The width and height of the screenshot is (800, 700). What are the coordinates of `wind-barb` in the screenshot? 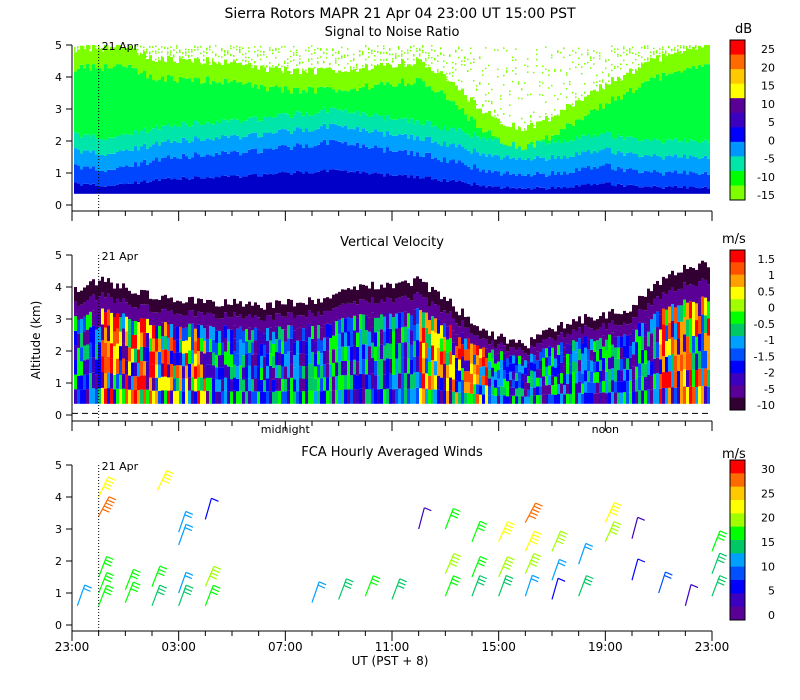 It's located at (453, 563).